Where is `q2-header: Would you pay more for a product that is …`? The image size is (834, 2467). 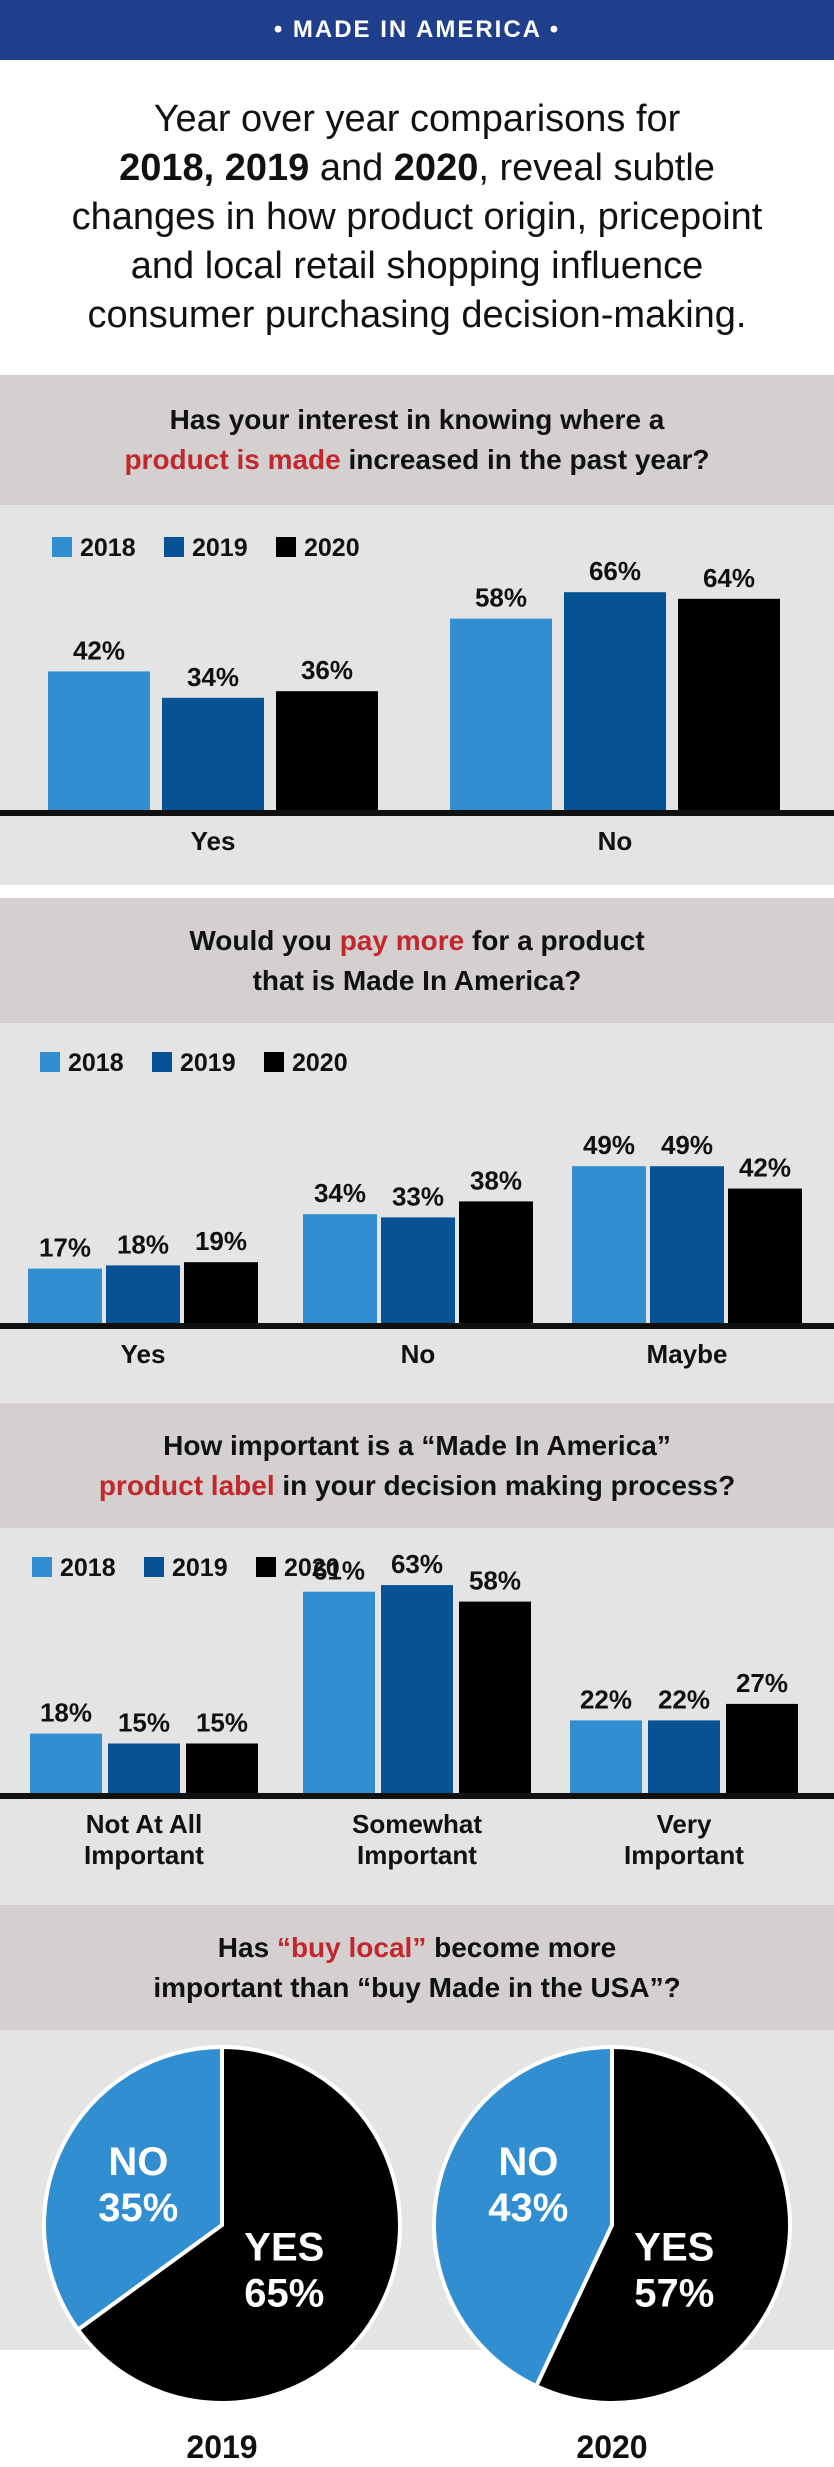 q2-header: Would you pay more for a product that is … is located at coordinates (417, 960).